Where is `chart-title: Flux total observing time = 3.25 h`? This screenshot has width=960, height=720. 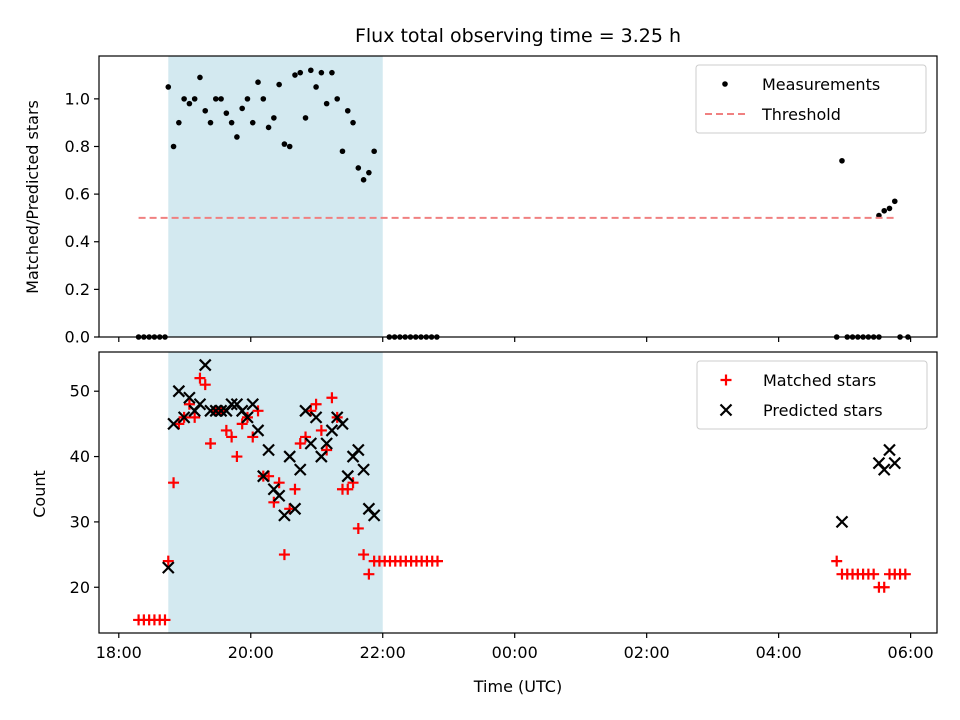 chart-title: Flux total observing time = 3.25 h is located at coordinates (518, 36).